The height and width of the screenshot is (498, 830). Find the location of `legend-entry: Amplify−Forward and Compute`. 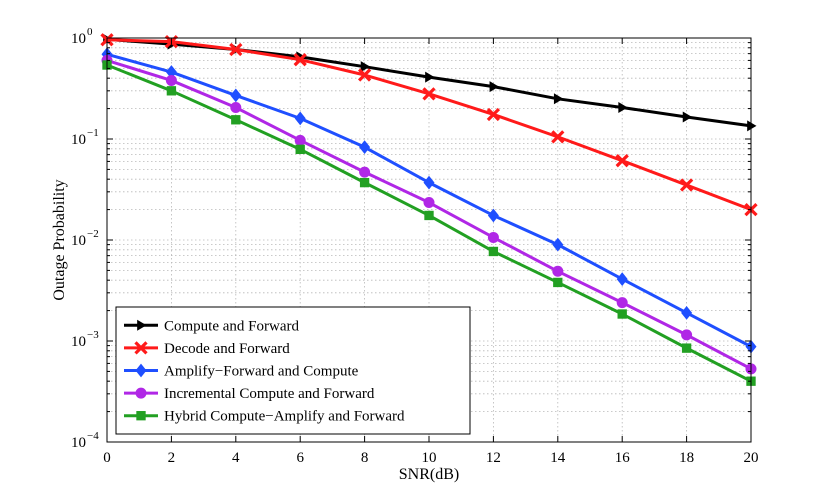

legend-entry: Amplify−Forward and Compute is located at coordinates (241, 372).